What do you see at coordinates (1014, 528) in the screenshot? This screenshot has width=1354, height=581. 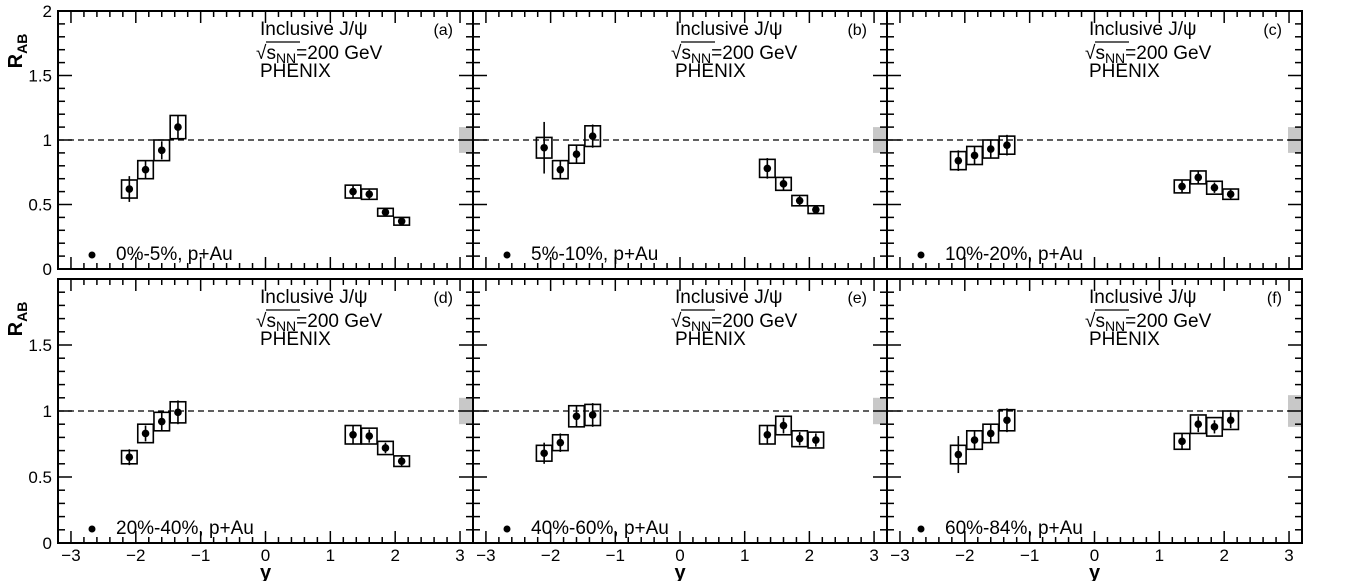 I see `legend-label: 60%-84%, p+Au` at bounding box center [1014, 528].